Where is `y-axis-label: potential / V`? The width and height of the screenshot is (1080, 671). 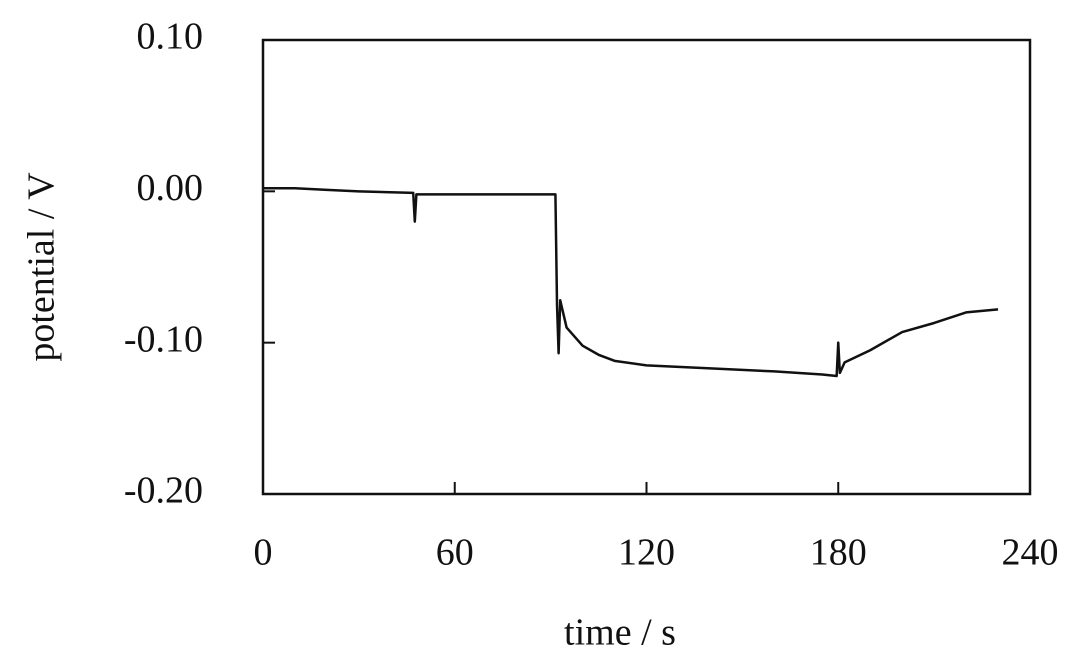 y-axis-label: potential / V is located at coordinates (42, 267).